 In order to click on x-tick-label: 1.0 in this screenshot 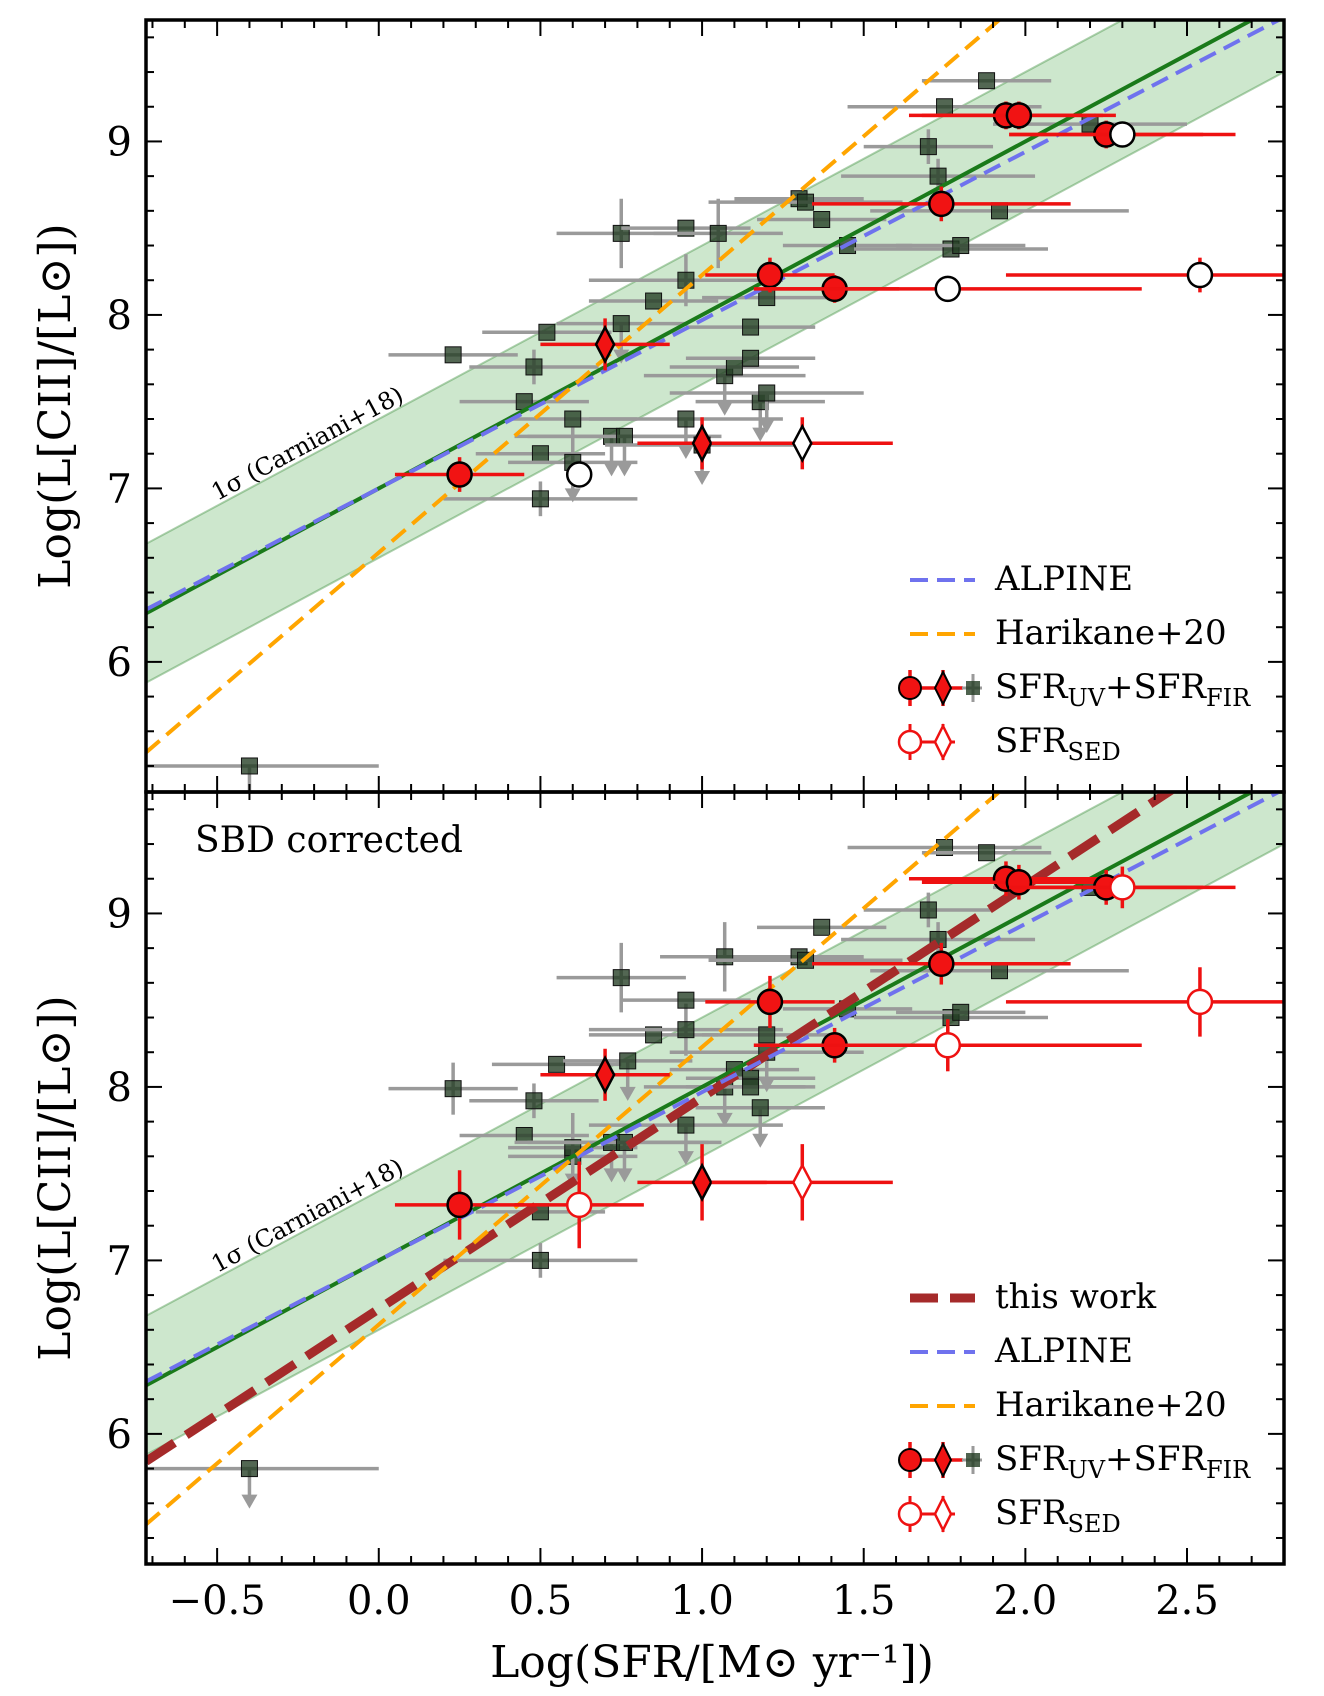, I will do `click(702, 1601)`.